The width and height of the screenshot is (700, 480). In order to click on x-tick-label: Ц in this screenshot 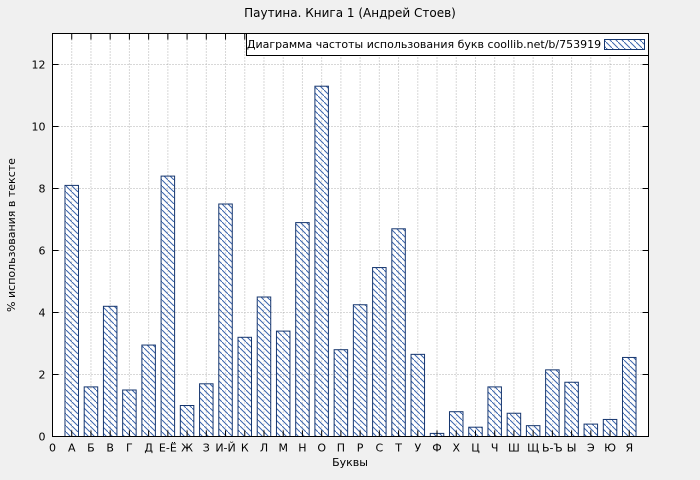, I will do `click(475, 448)`.